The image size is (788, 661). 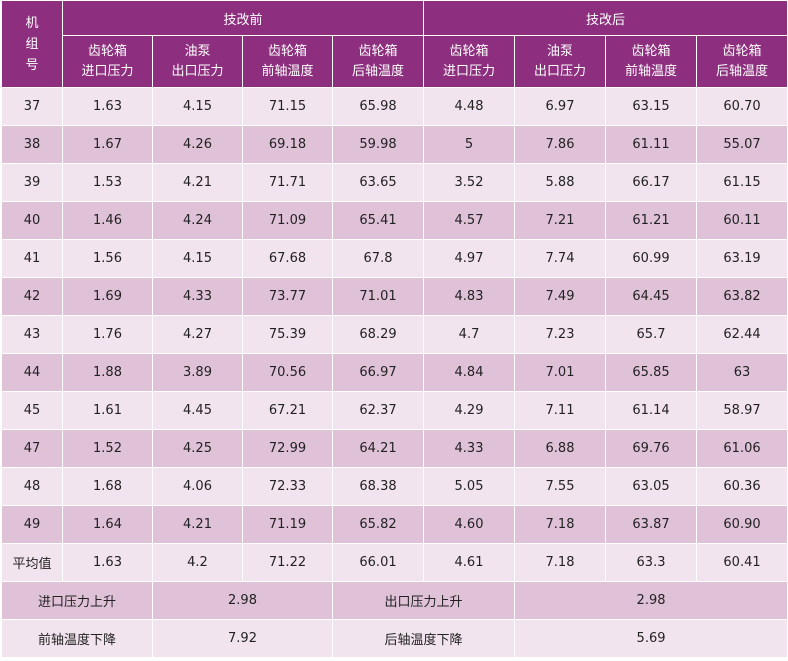 I want to click on column-header: 齿轮箱 前轴温度, so click(x=287, y=61).